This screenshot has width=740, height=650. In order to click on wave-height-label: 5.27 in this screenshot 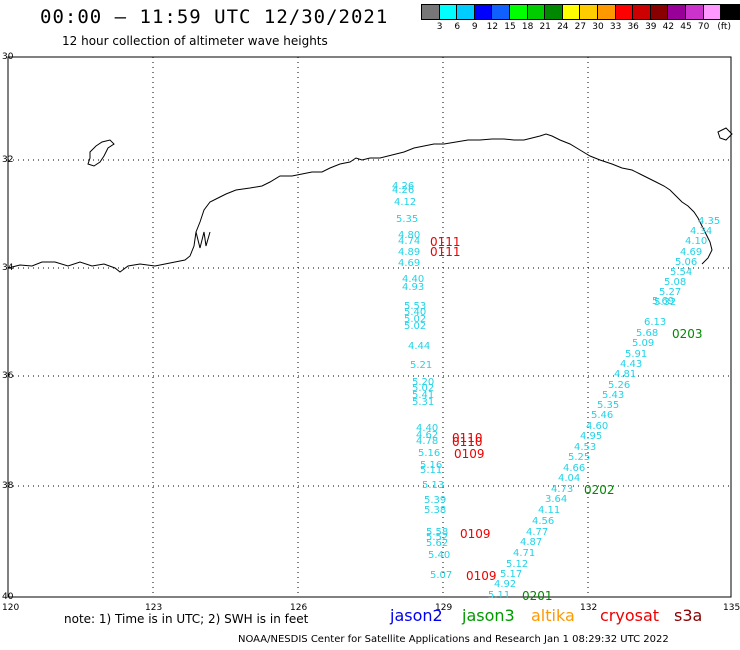, I will do `click(670, 292)`.